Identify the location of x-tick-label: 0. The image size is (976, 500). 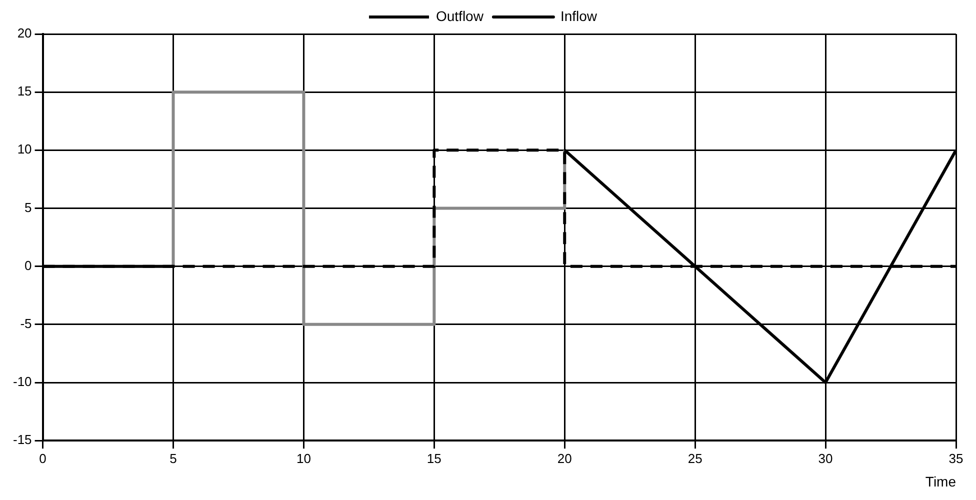
(42, 458).